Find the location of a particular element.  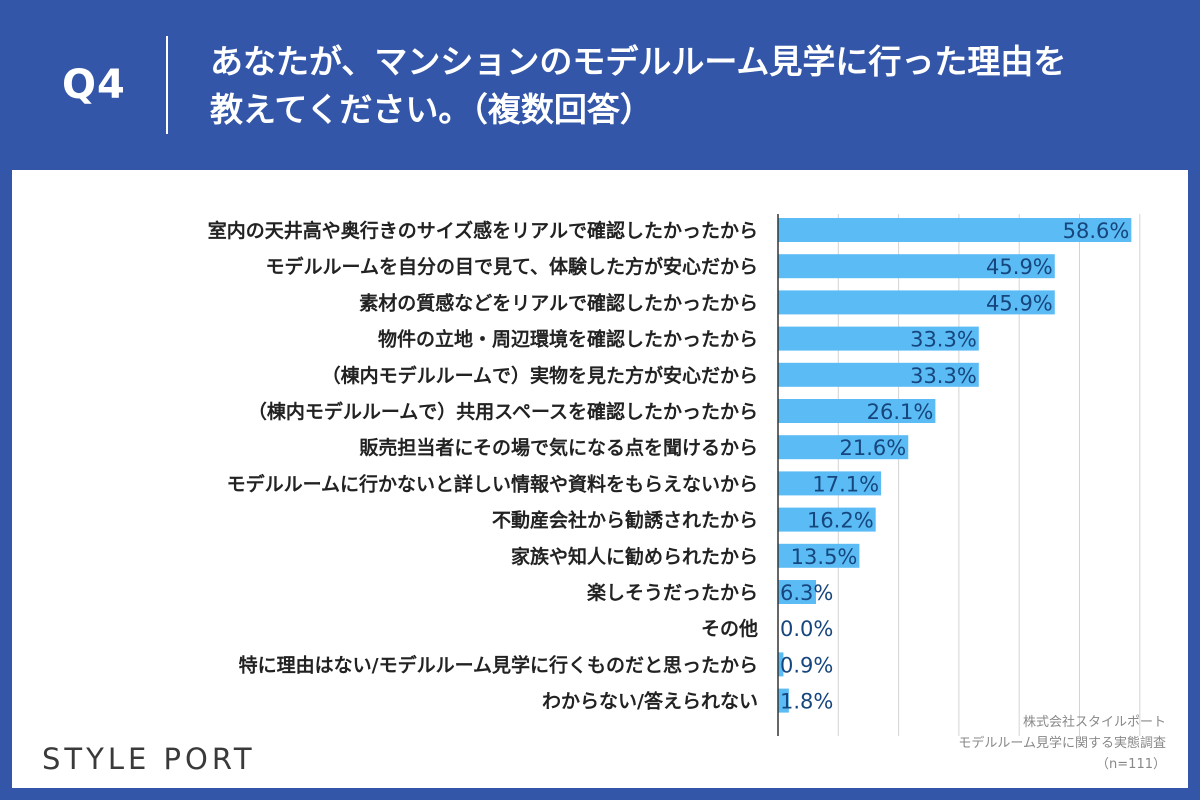

source-note: 株式会社スタイルポート モデルルーム見学に関する実態調査 （n=111） is located at coordinates (1062, 743).